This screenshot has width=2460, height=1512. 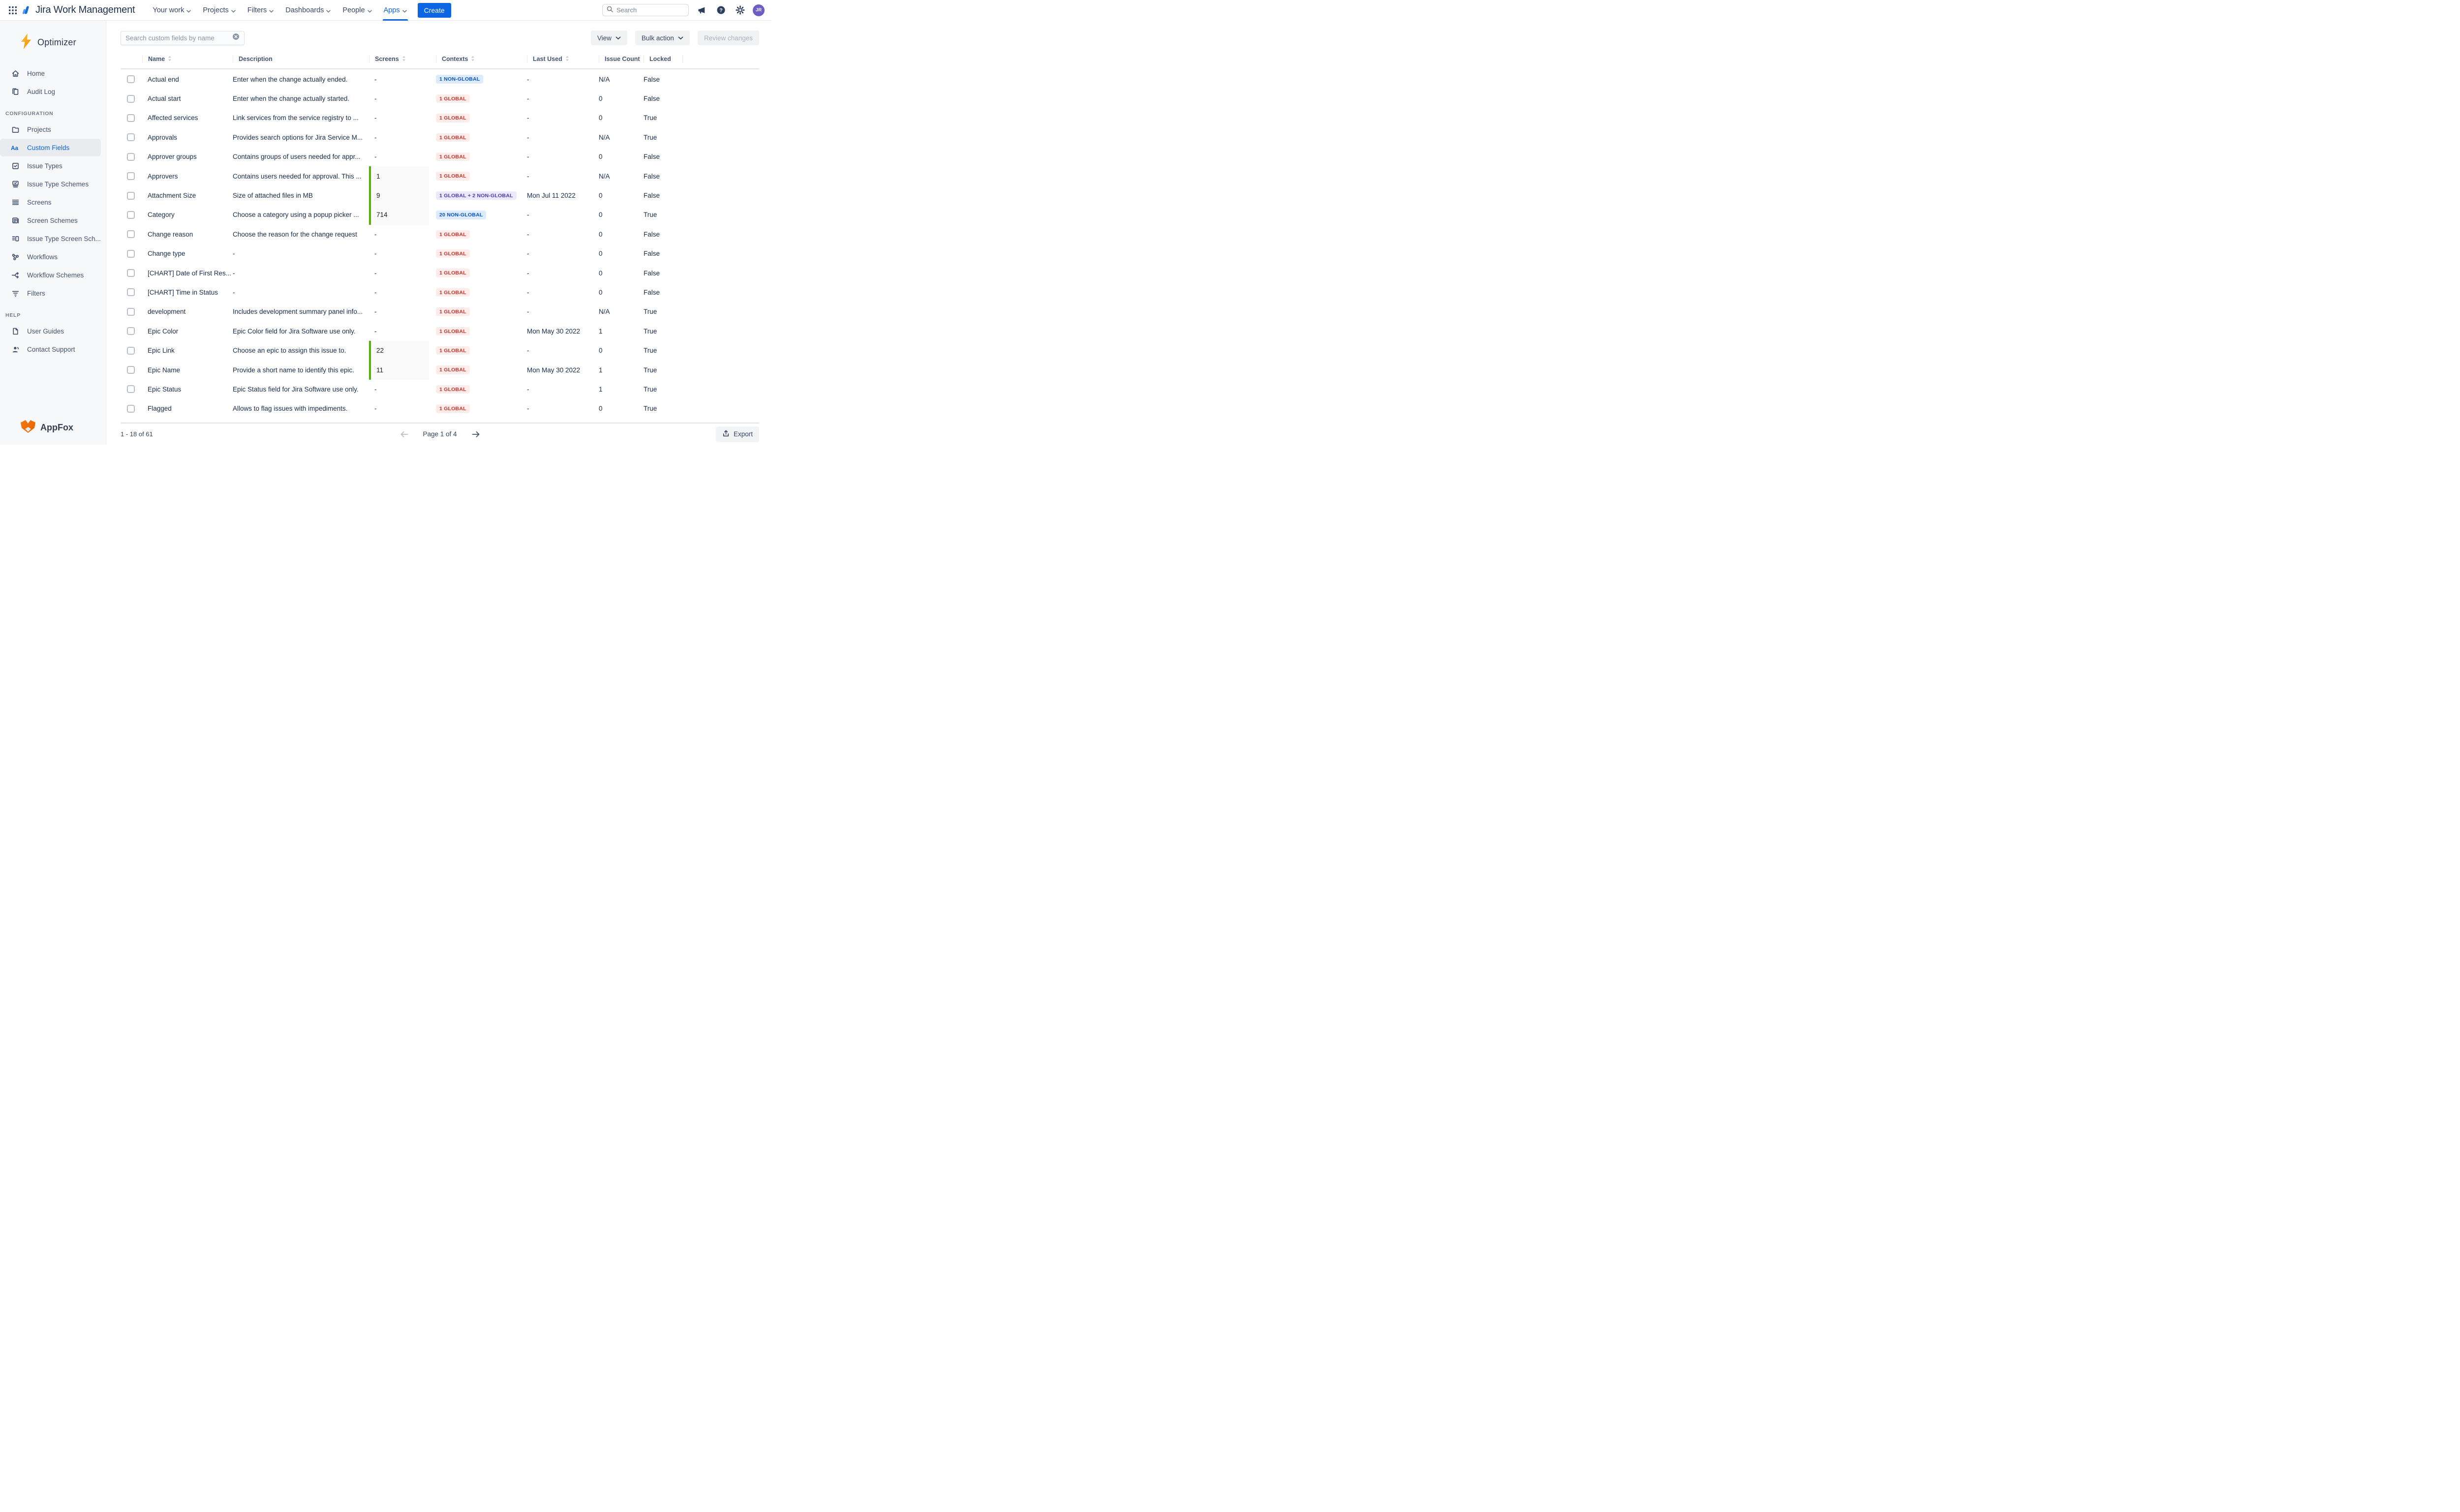 I want to click on sidebar-item-label: Workflows, so click(x=42, y=257).